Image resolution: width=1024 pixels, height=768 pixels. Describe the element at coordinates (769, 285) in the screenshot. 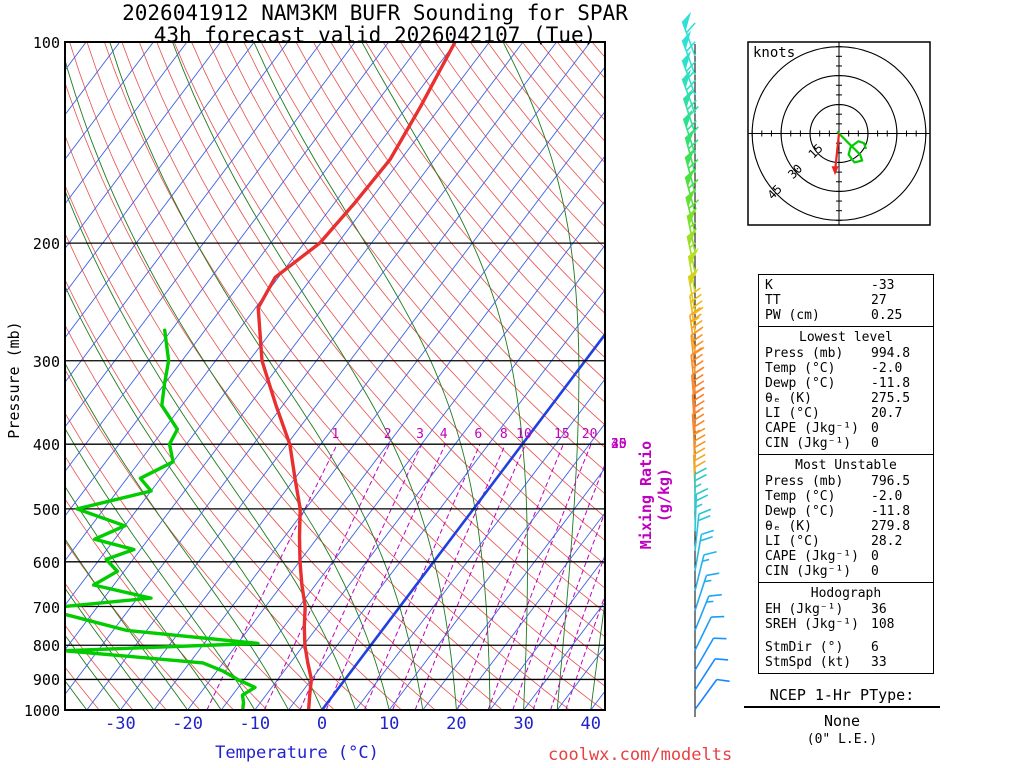

I see `stat-label: K` at that location.